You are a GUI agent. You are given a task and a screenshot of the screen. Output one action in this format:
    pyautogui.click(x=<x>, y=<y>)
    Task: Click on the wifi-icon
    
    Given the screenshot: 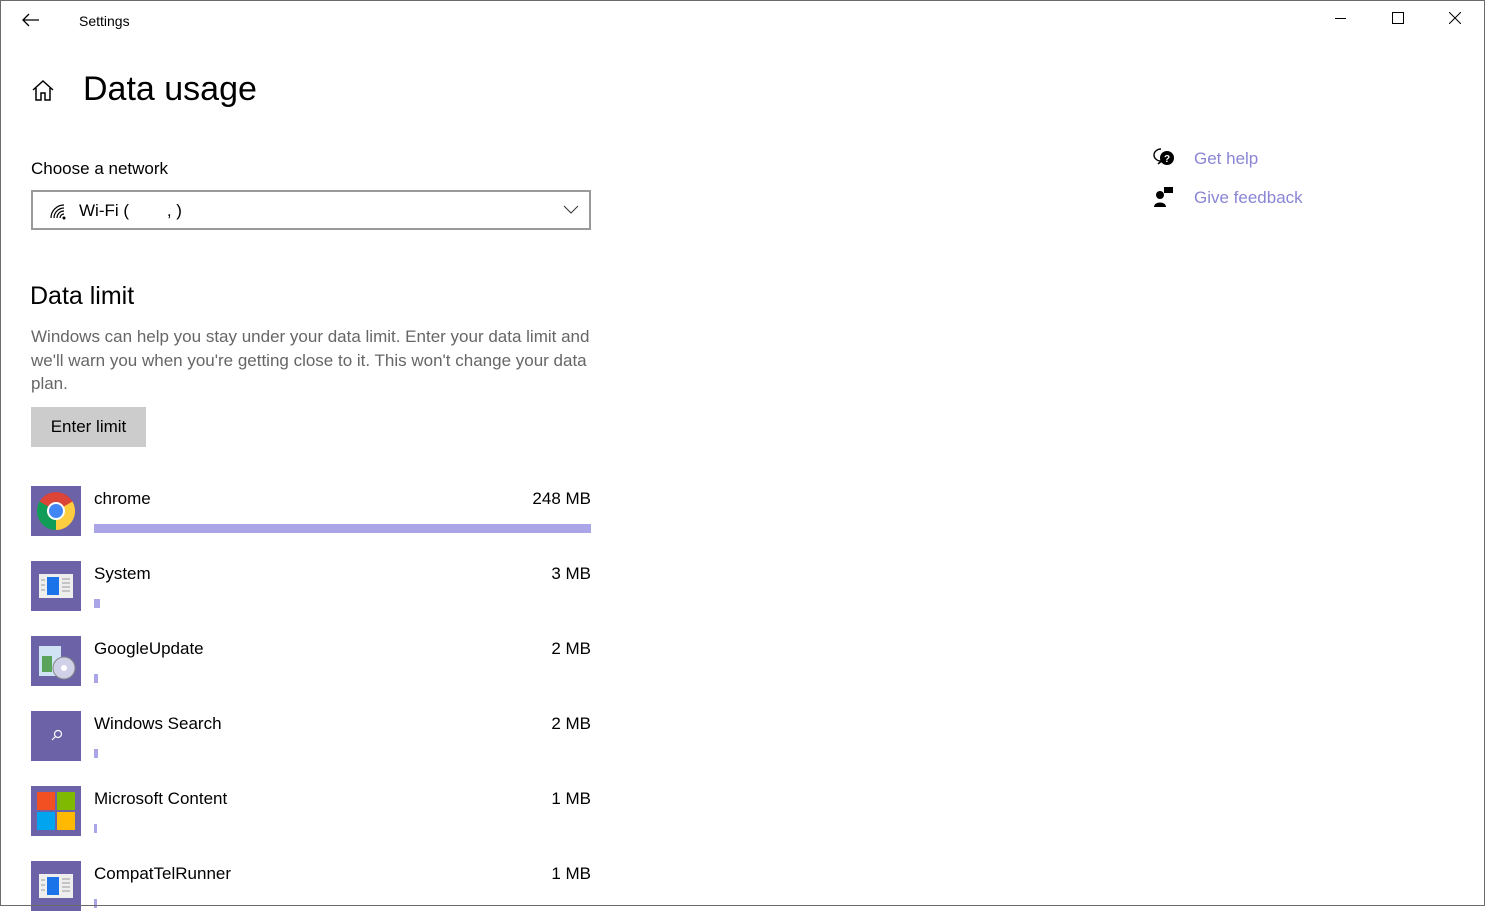 What is the action you would take?
    pyautogui.click(x=58, y=212)
    